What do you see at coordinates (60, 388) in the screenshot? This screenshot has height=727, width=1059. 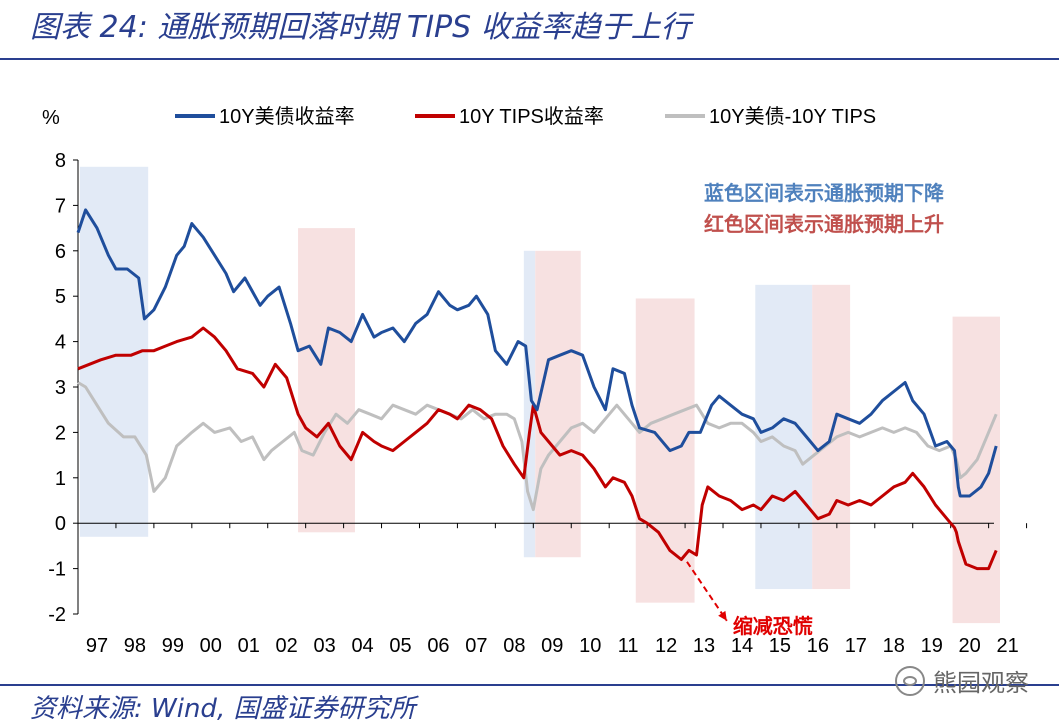 I see `y-tick-label: 3` at bounding box center [60, 388].